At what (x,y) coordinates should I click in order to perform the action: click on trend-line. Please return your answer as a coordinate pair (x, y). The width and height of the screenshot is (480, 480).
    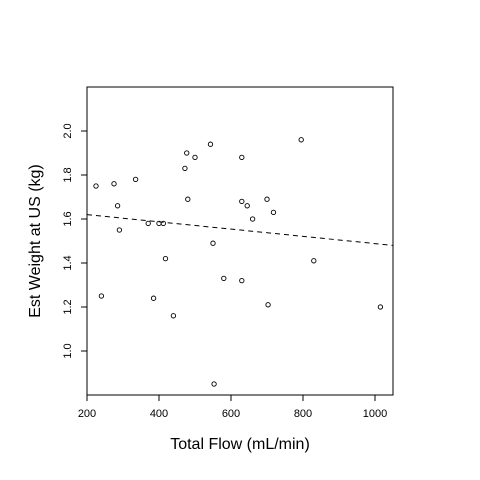
    Looking at the image, I should click on (240, 230).